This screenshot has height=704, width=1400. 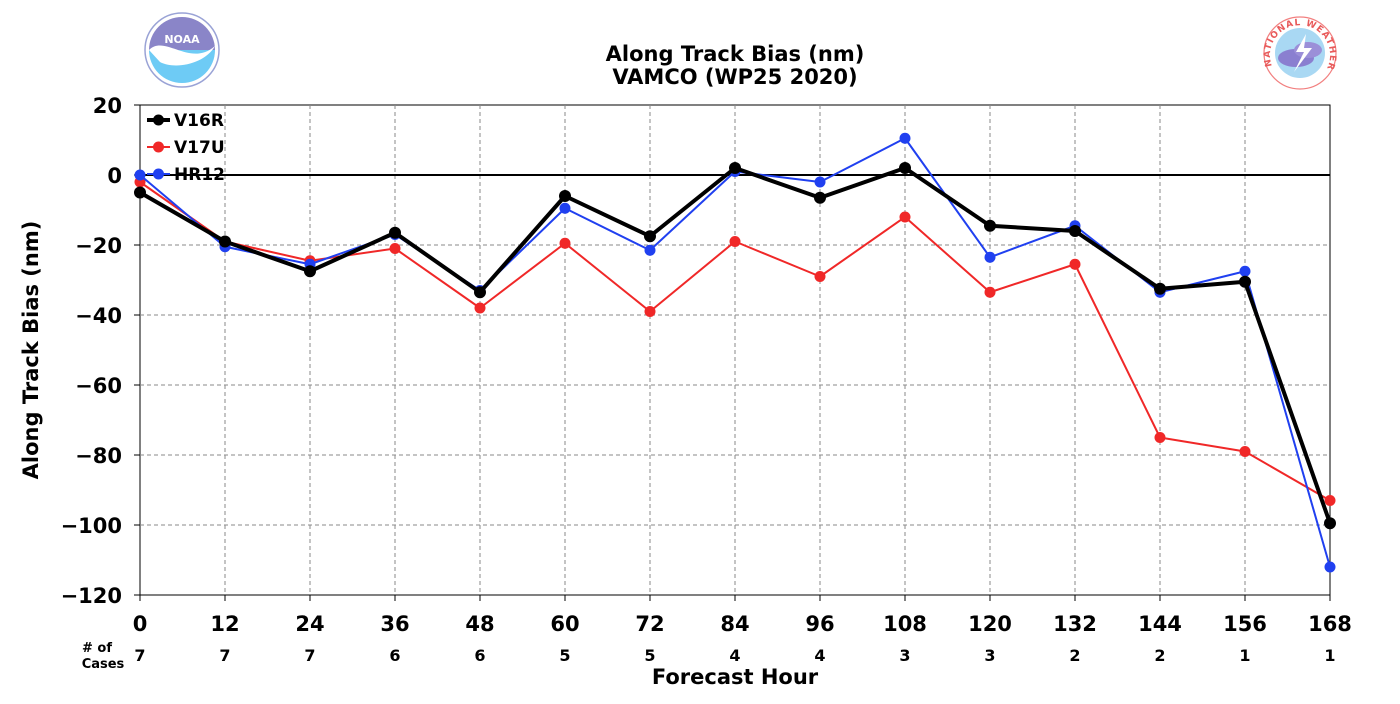 What do you see at coordinates (199, 121) in the screenshot?
I see `legend-label: V16R` at bounding box center [199, 121].